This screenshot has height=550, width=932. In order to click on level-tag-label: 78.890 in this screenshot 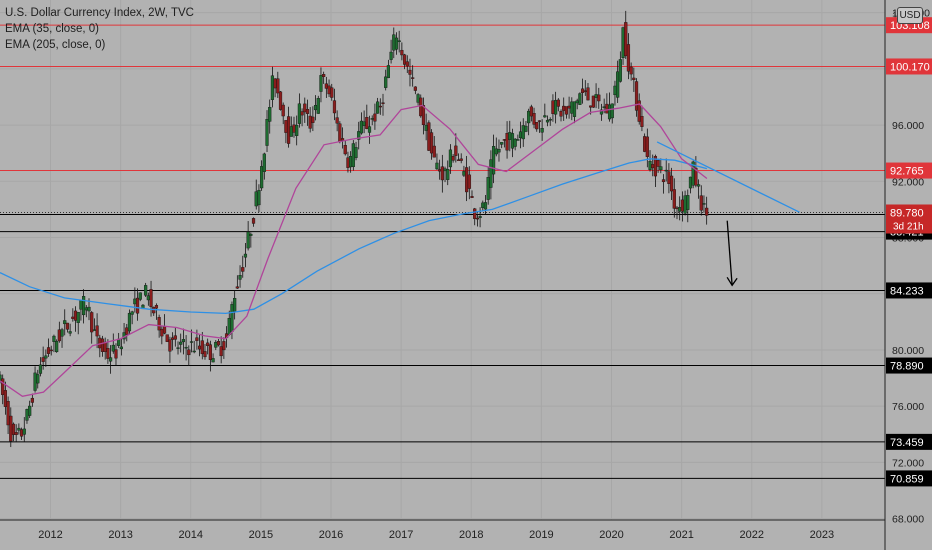, I will do `click(907, 367)`.